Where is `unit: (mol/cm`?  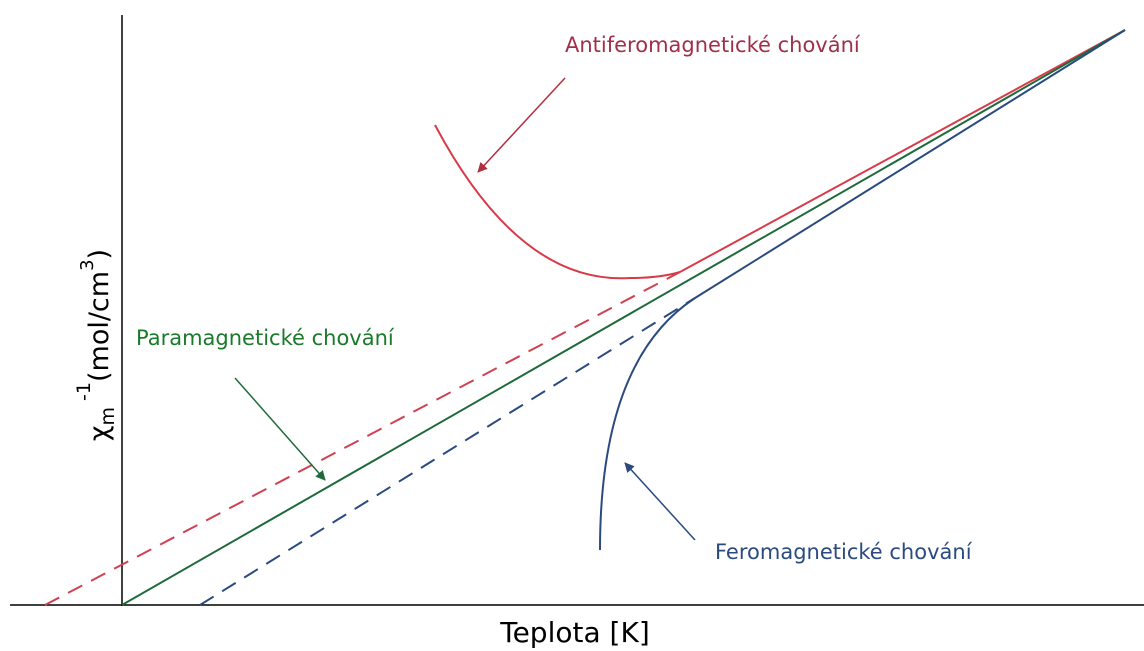 unit: (mol/cm is located at coordinates (99, 326).